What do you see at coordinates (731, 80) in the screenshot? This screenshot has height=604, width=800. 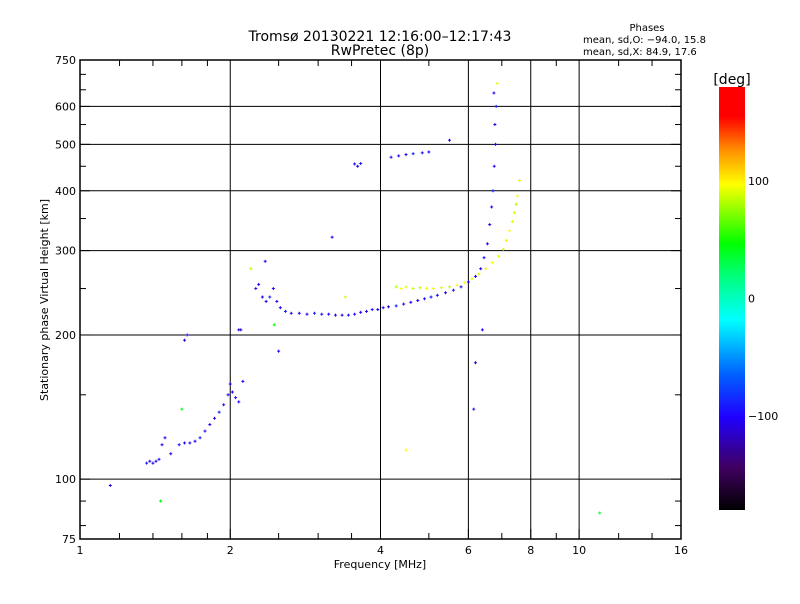 I see `colorbar-label: [deg]` at bounding box center [731, 80].